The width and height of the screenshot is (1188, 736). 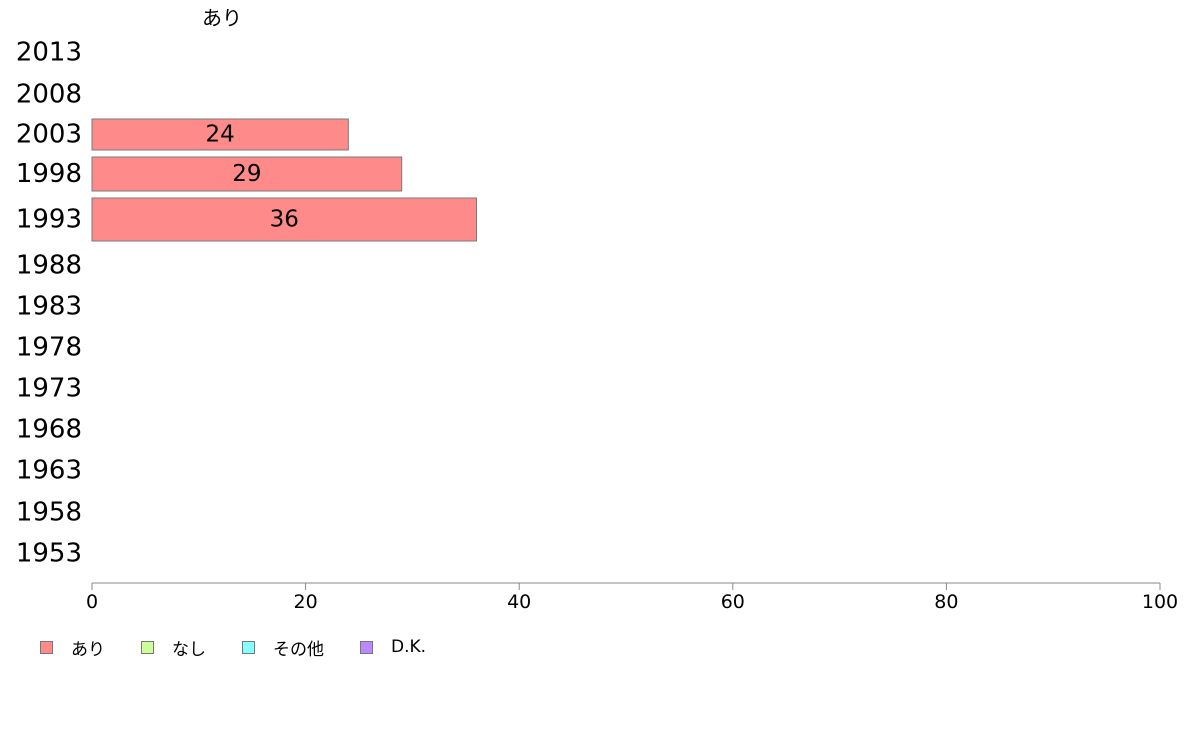 What do you see at coordinates (1160, 602) in the screenshot?
I see `x-tick-label-100: 100` at bounding box center [1160, 602].